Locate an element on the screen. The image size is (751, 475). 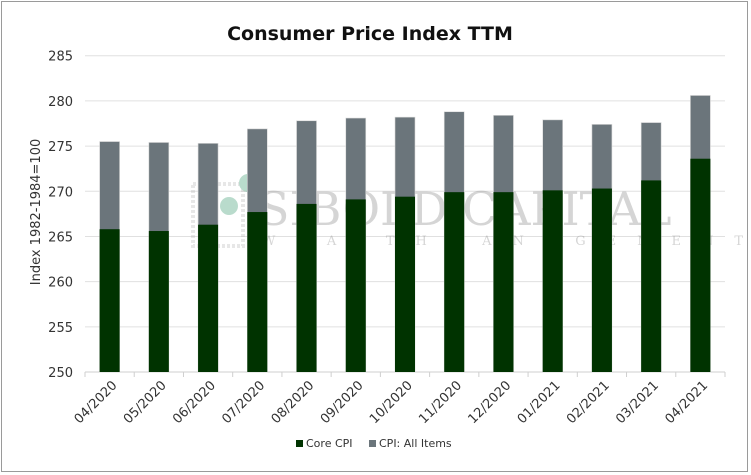
legend: Core CPI CPI: All Items is located at coordinates (374, 443).